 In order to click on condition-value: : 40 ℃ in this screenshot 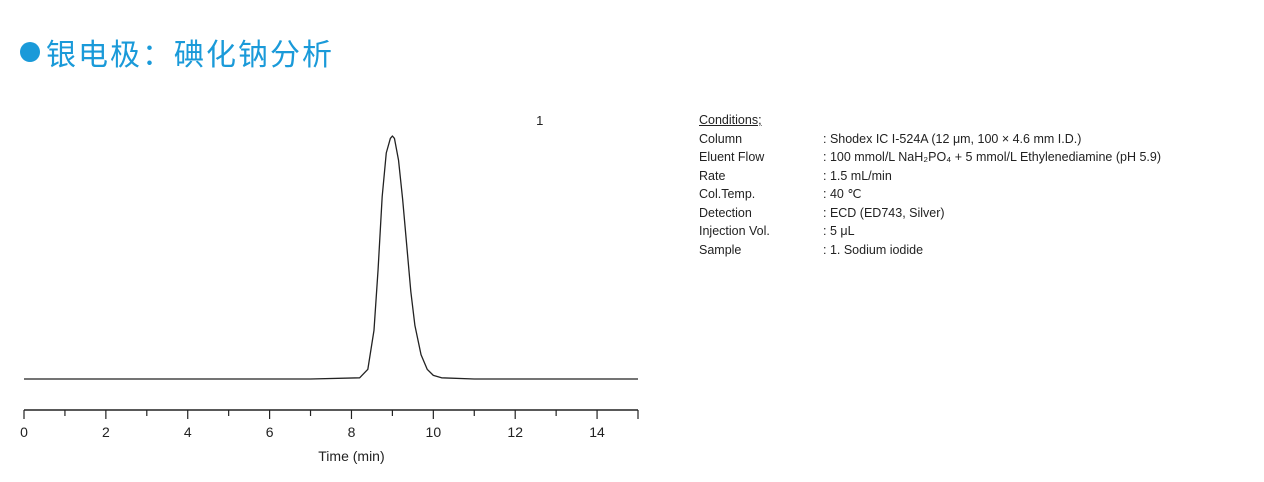, I will do `click(842, 194)`.